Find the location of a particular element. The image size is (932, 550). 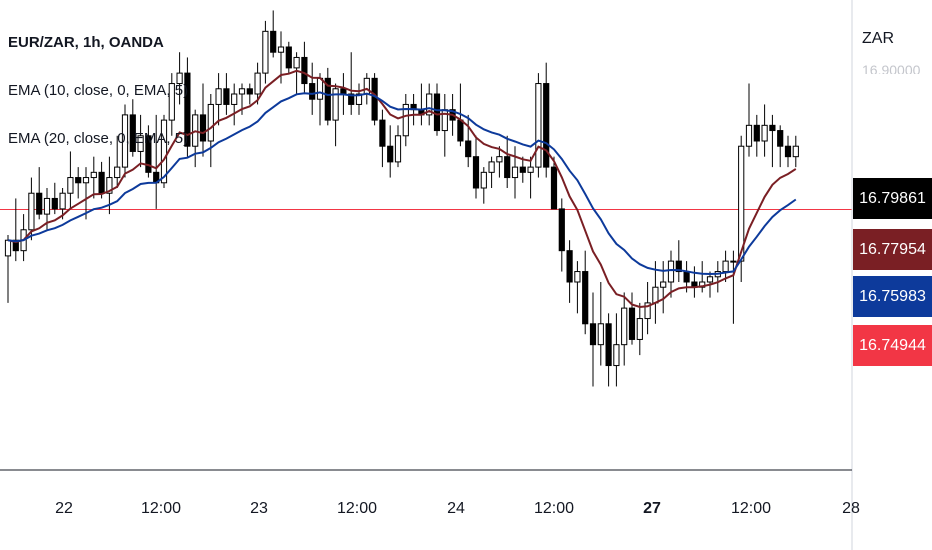

time-axis-tick: 27 is located at coordinates (652, 508).